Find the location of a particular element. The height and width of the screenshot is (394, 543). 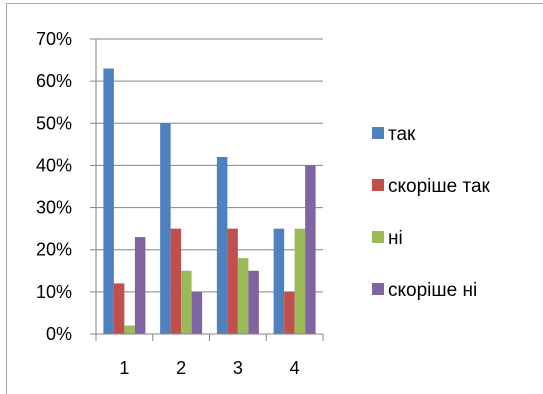

legend-label: скоріше так is located at coordinates (439, 186).